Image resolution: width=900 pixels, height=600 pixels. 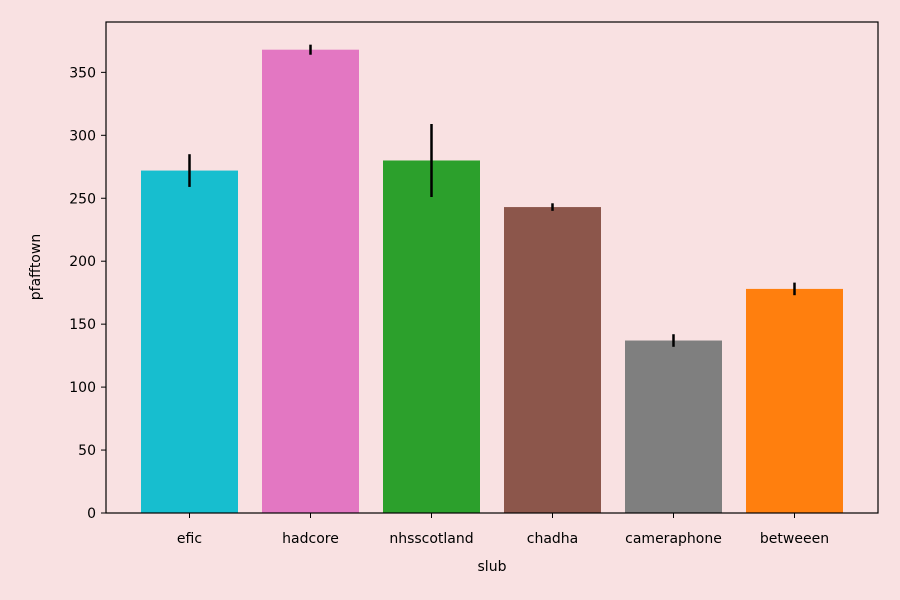 What do you see at coordinates (673, 539) in the screenshot?
I see `x-tick-label: cameraphone` at bounding box center [673, 539].